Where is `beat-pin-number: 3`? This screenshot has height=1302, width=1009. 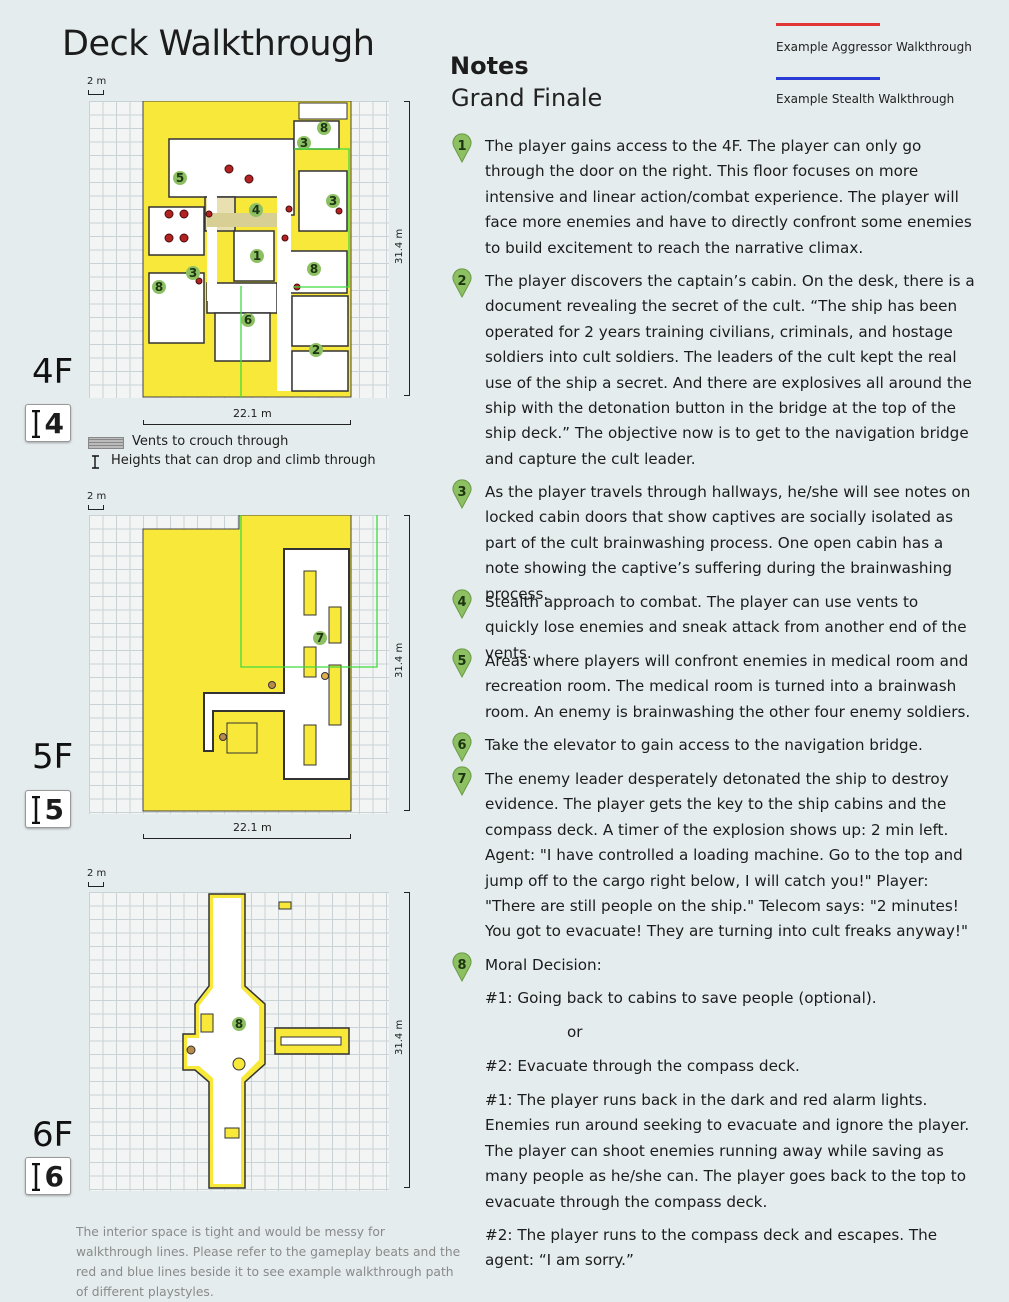
beat-pin-number: 3 is located at coordinates (461, 492).